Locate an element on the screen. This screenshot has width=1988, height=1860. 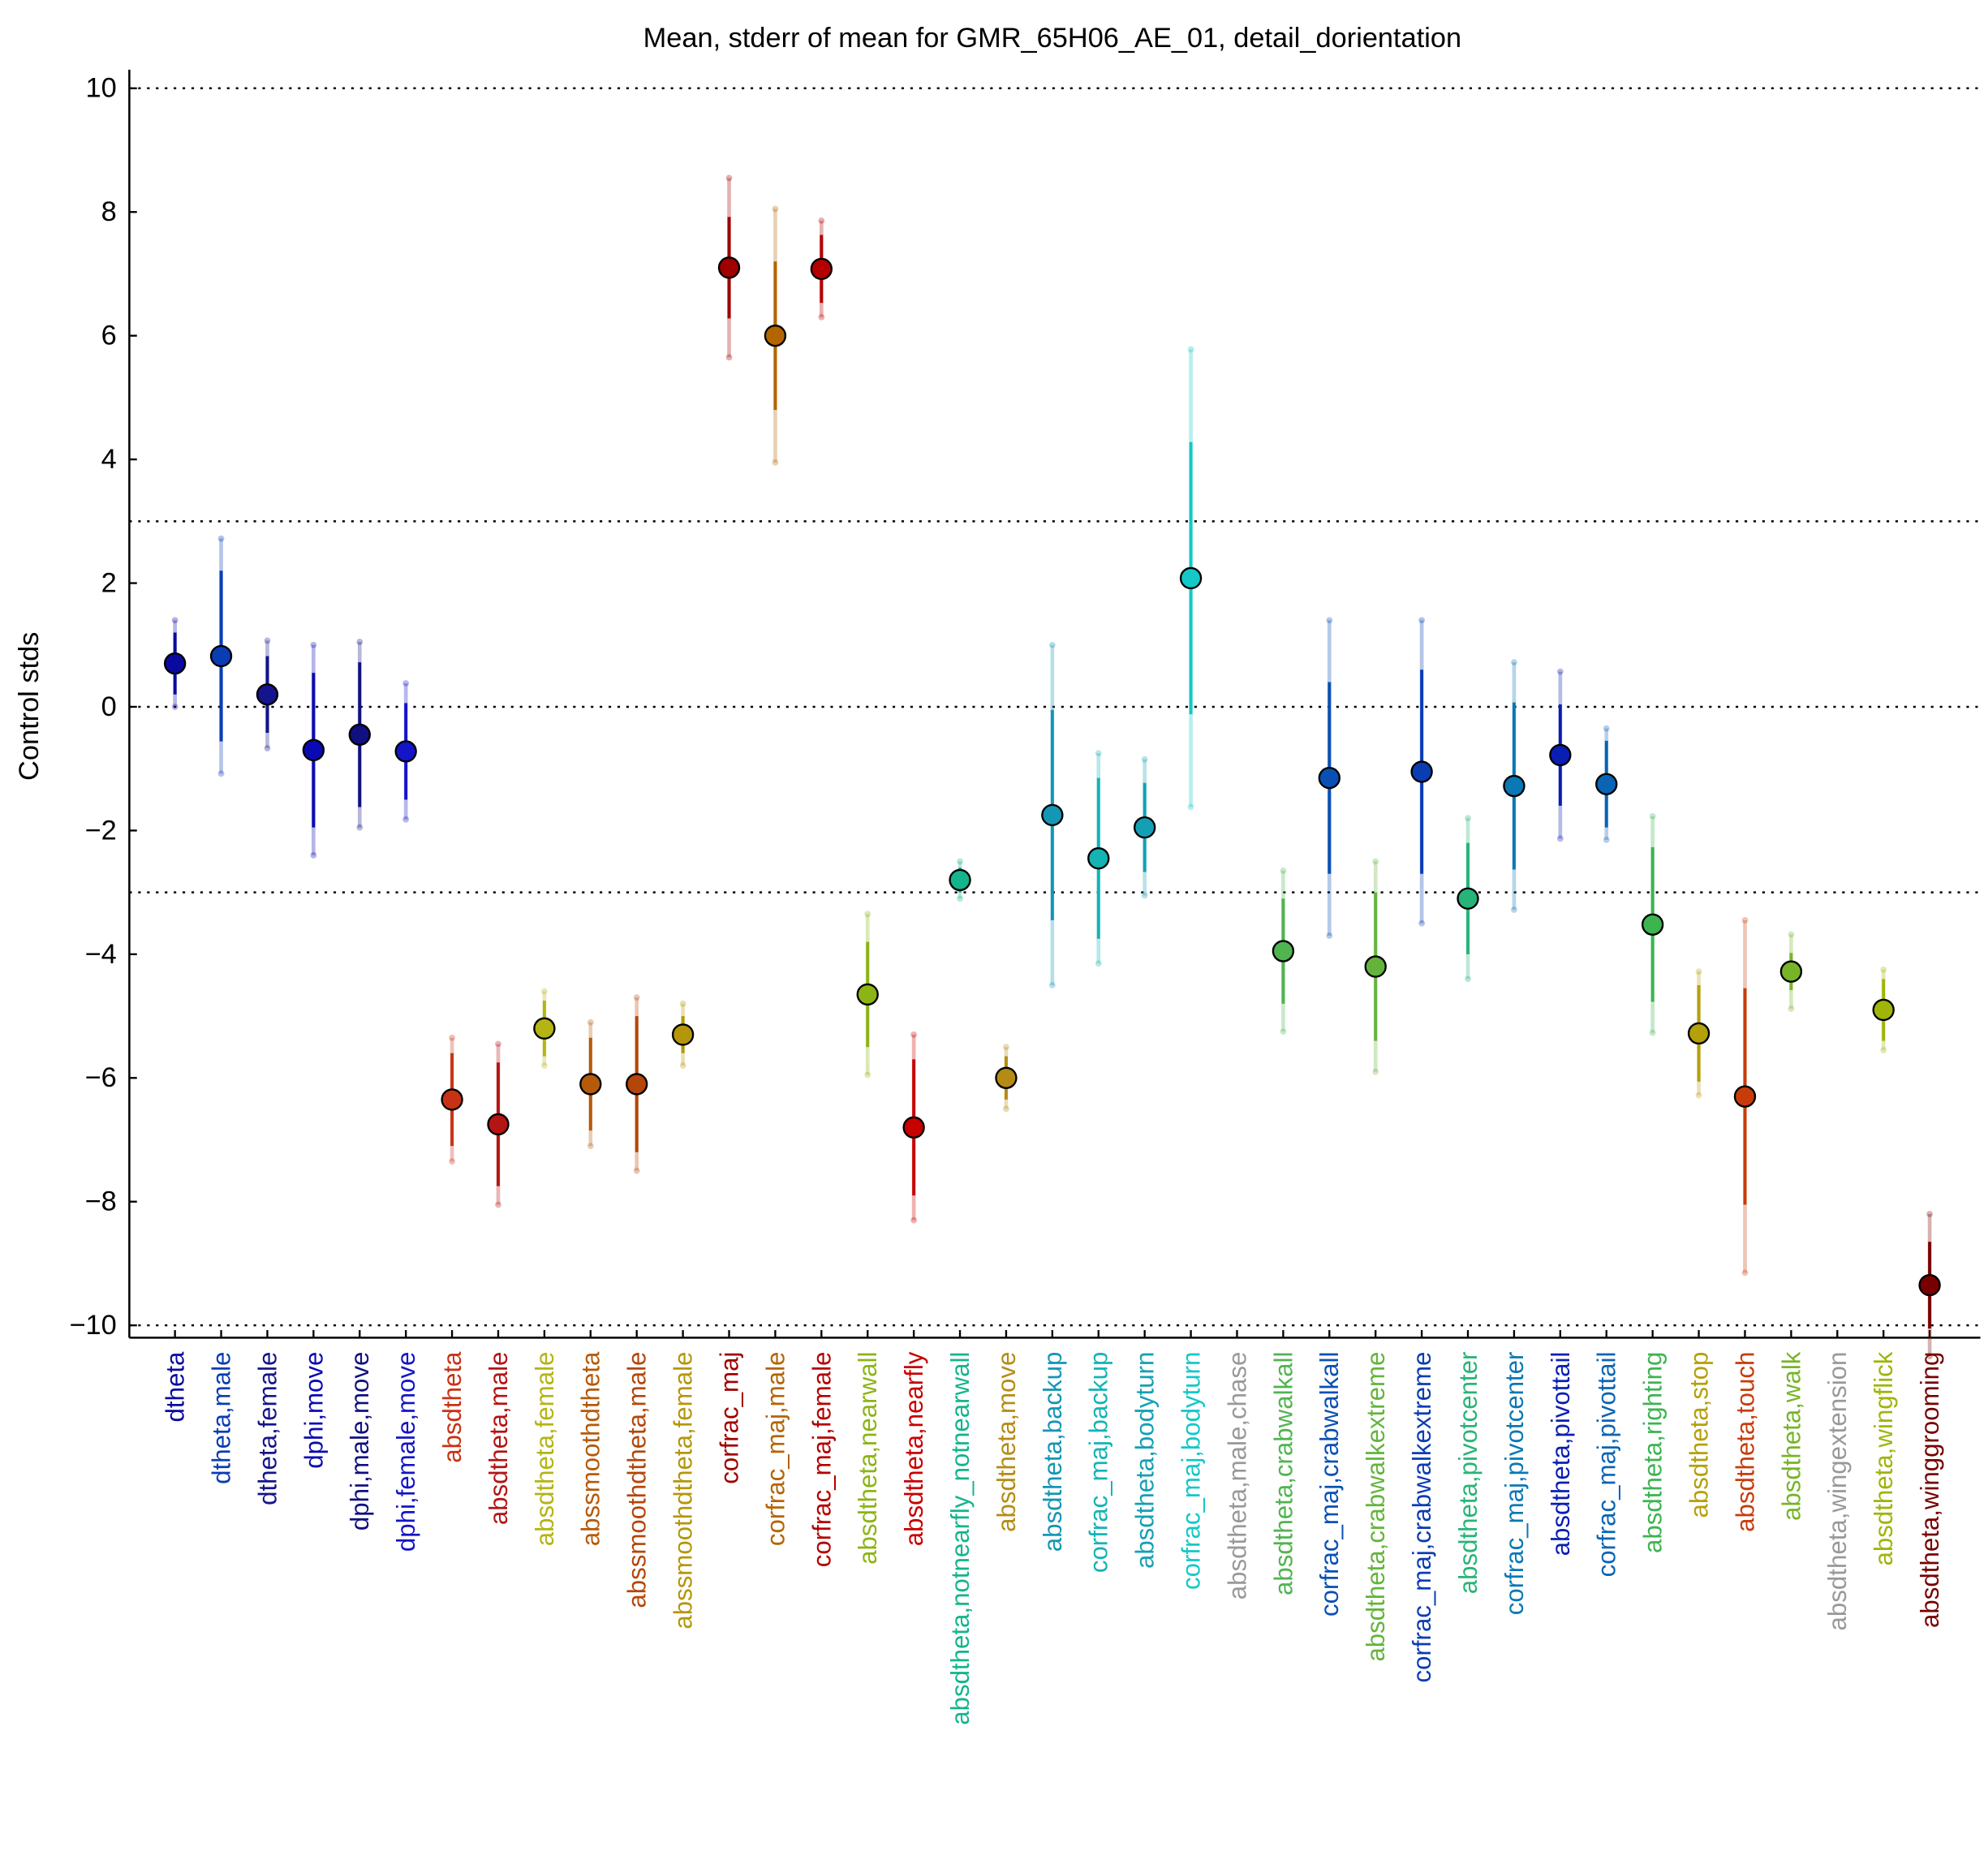
x-tick-label: absdtheta,nearwall is located at coordinates (868, 1458).